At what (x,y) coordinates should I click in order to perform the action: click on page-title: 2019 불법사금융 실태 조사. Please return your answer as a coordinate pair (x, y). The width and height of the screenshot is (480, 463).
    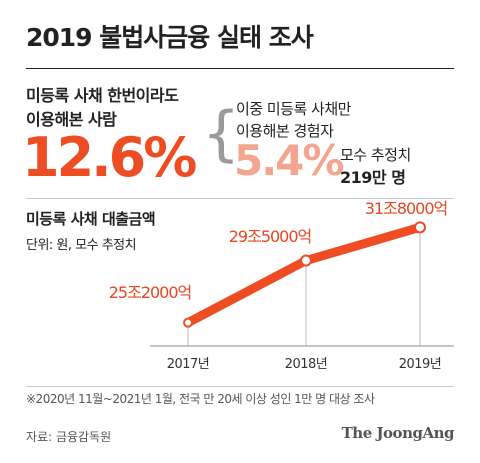
    Looking at the image, I should click on (170, 37).